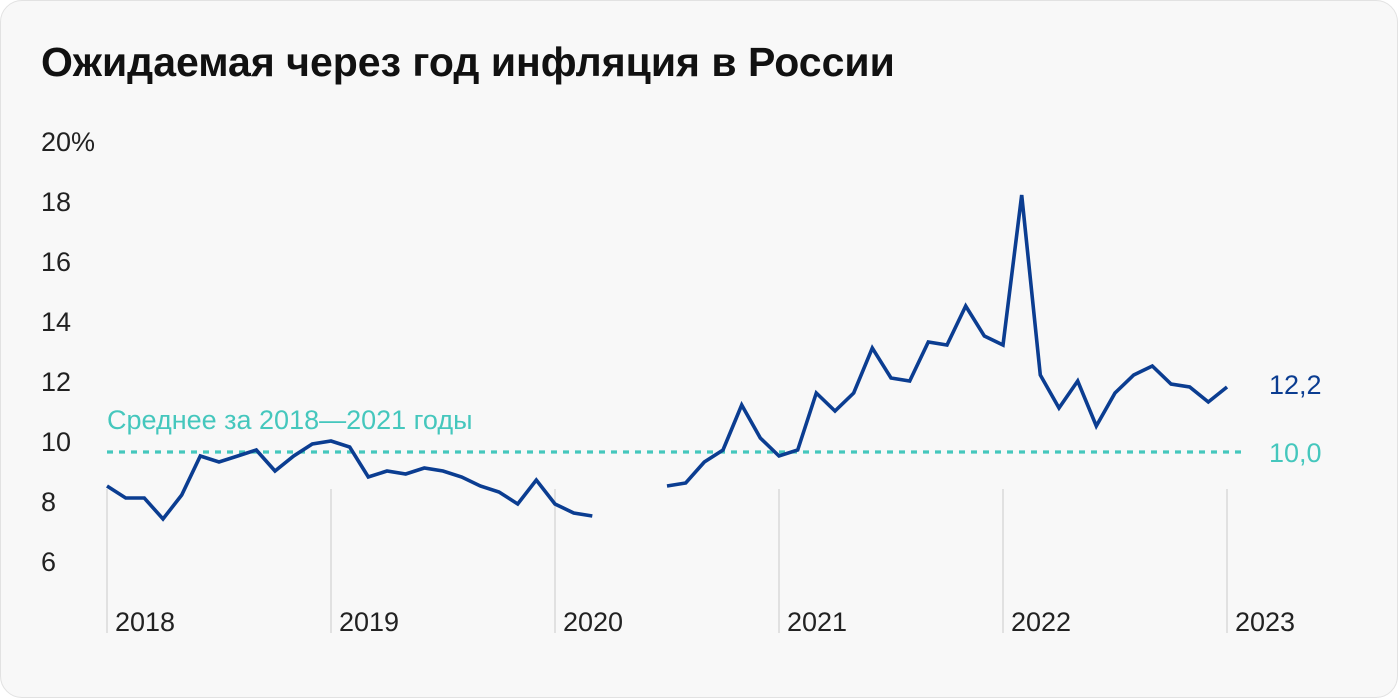 The height and width of the screenshot is (700, 1400). I want to click on series-end-label: 12,2, so click(1295, 385).